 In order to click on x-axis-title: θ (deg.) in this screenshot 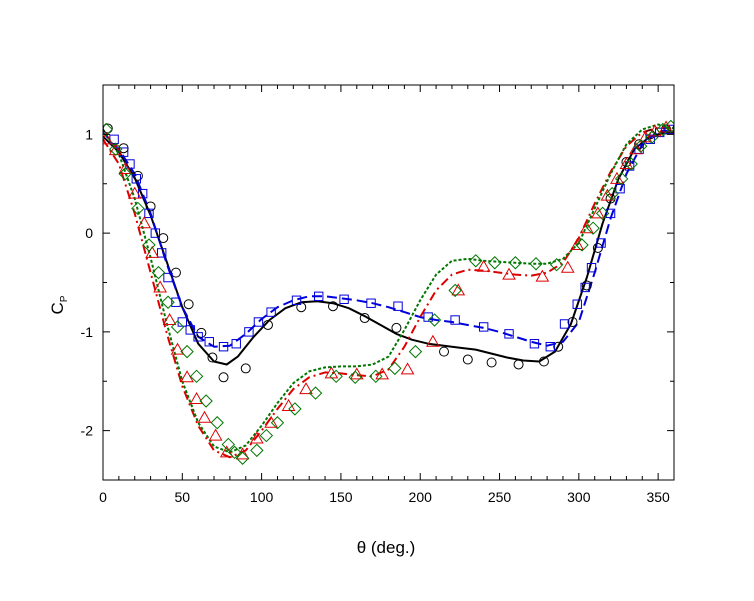, I will do `click(386, 547)`.